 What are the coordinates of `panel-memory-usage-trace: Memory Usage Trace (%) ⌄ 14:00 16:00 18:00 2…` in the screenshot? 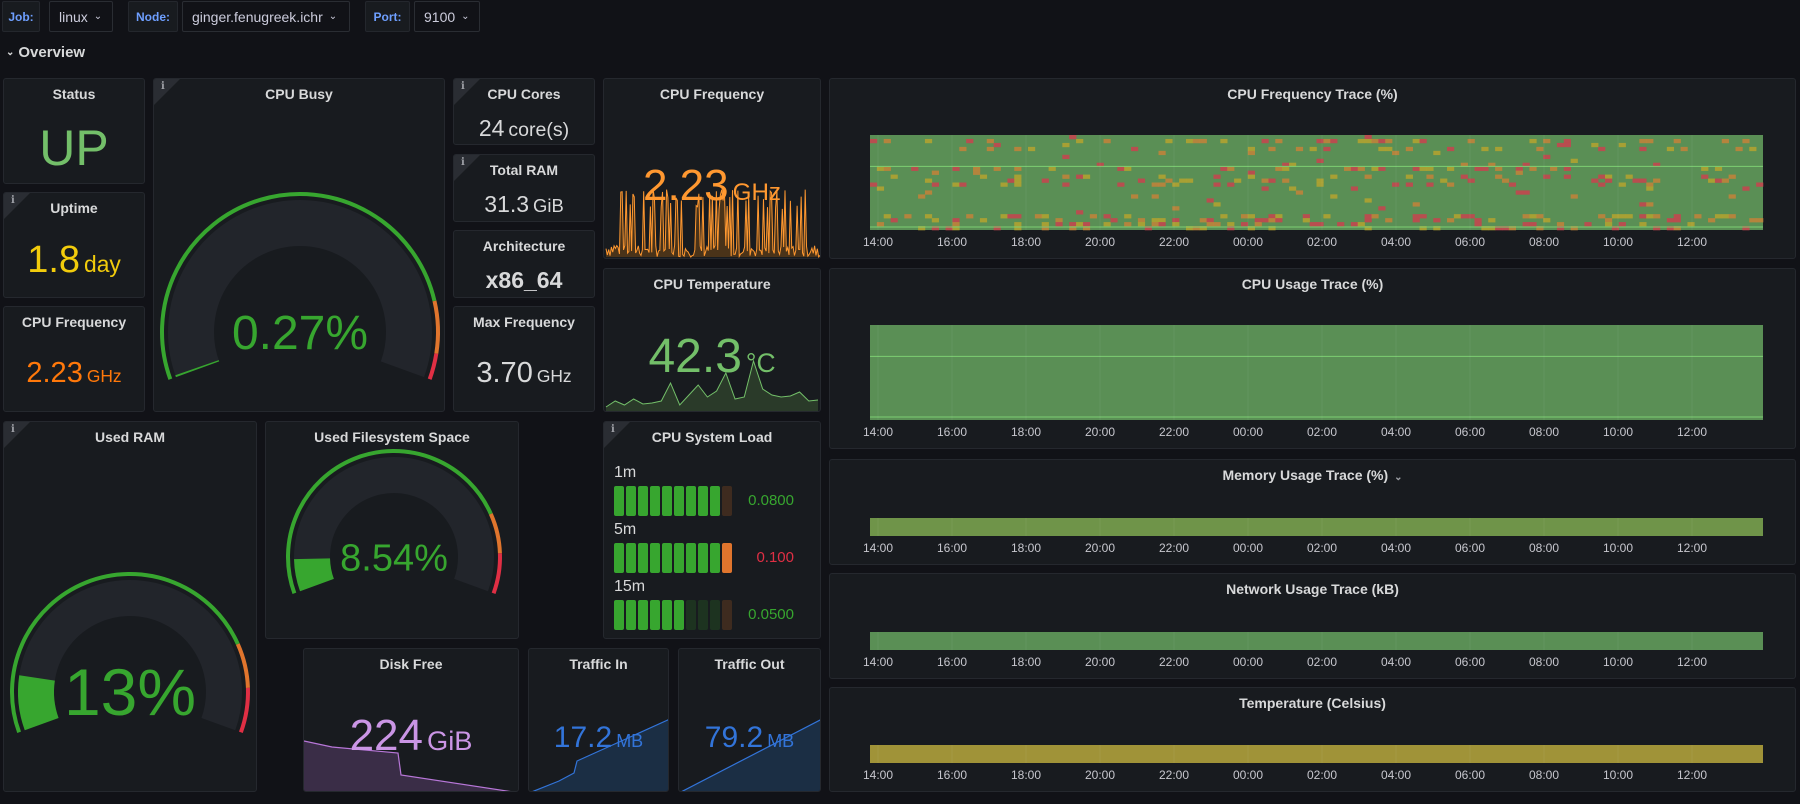 It's located at (1312, 512).